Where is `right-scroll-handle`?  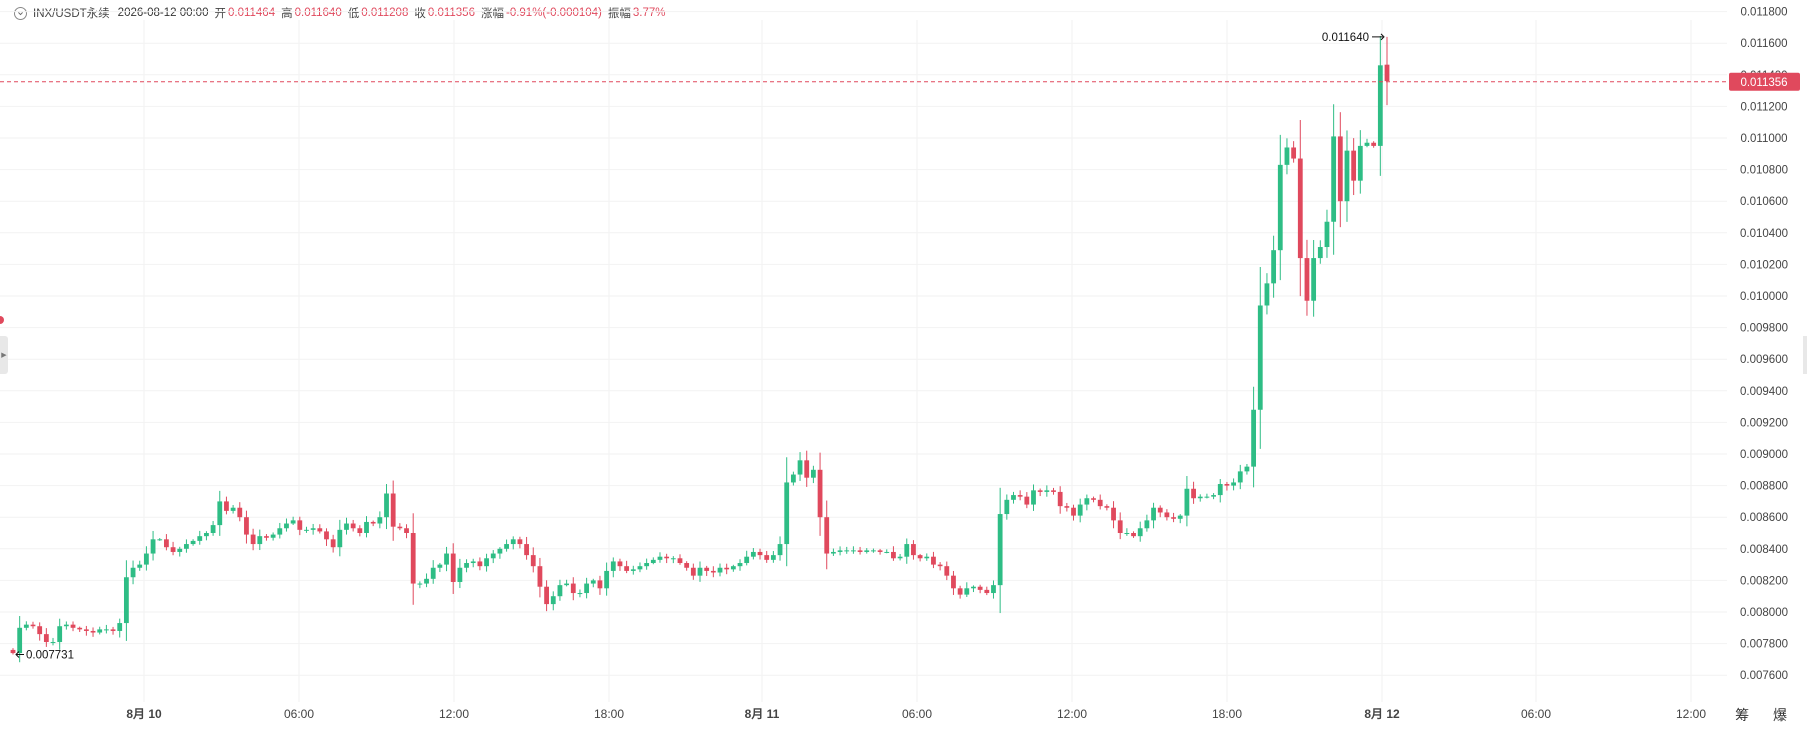
right-scroll-handle is located at coordinates (1805, 355).